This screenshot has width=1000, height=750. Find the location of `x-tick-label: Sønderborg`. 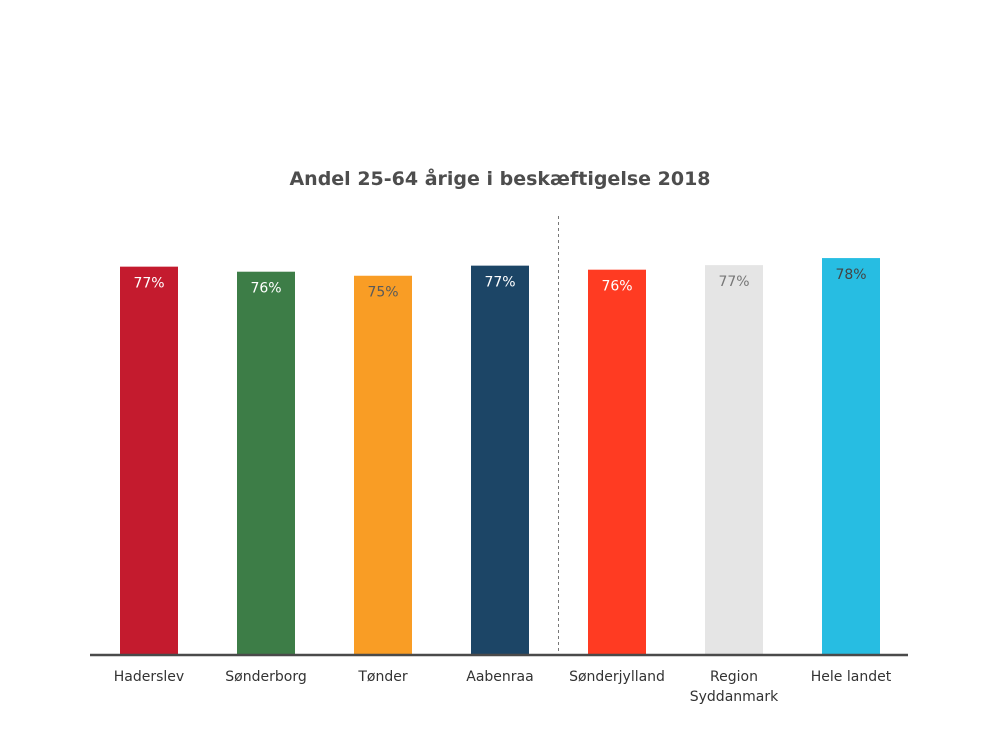

x-tick-label: Sønderborg is located at coordinates (265, 677).